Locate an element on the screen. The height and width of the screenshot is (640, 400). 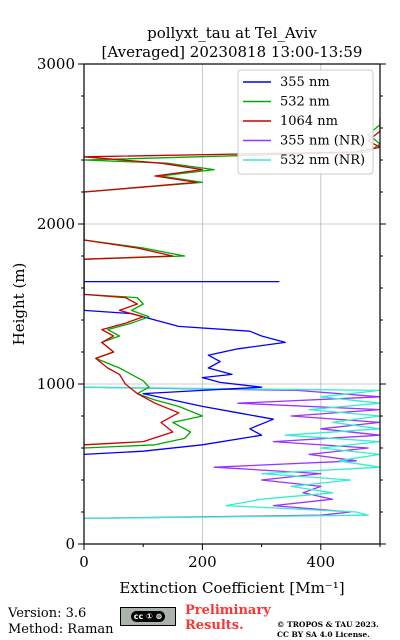
version-text: Version: 3.6 is located at coordinates (47, 613).